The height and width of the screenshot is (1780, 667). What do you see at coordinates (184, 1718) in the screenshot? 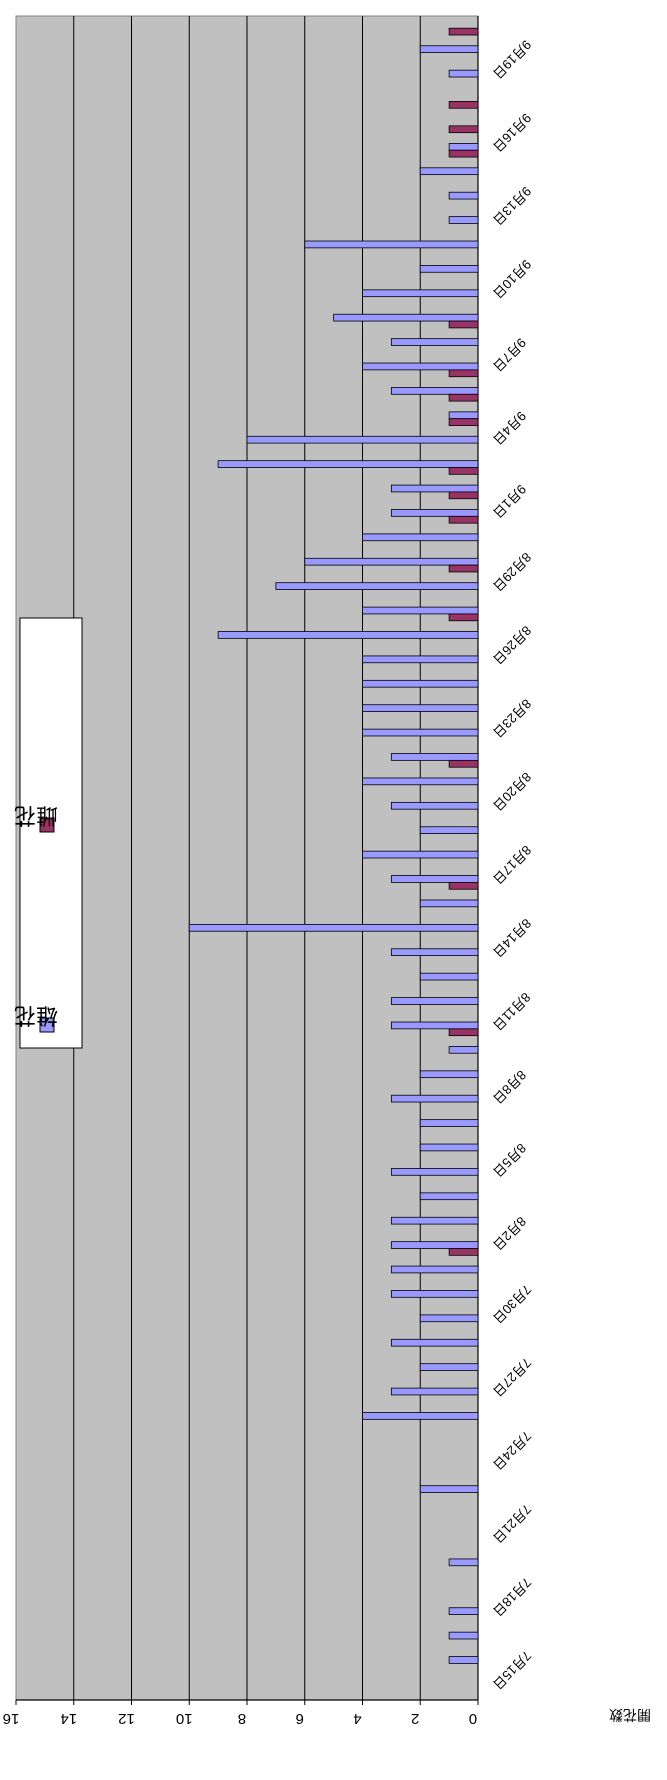
I see `value-tick-label: 10` at bounding box center [184, 1718].